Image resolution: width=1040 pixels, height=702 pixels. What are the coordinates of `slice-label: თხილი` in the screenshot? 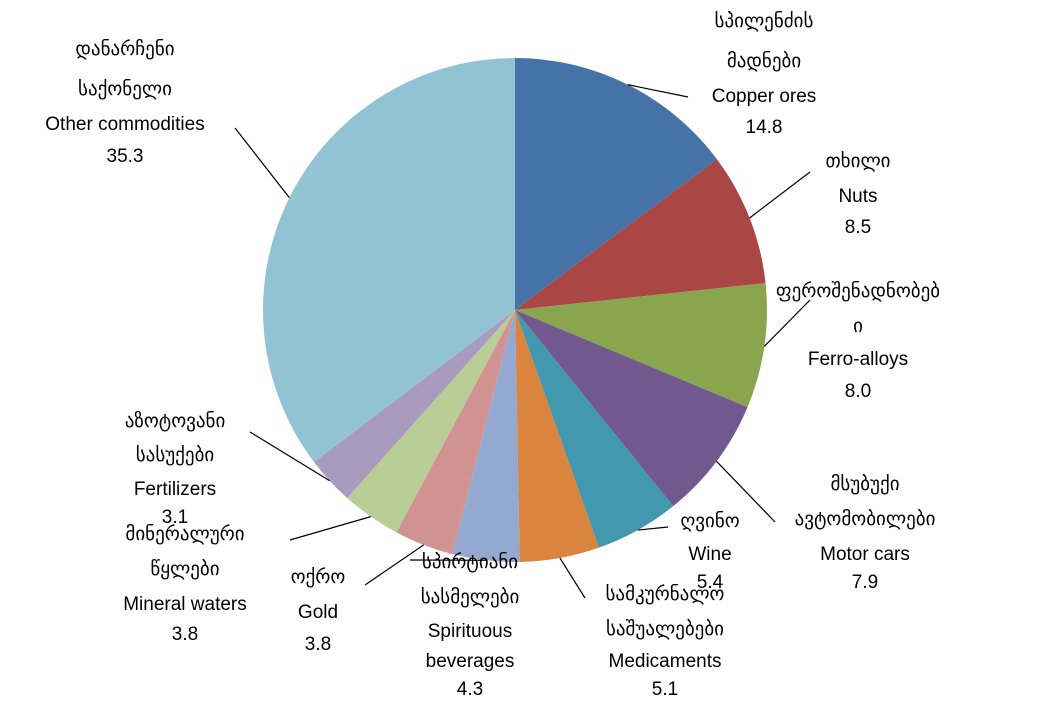 It's located at (857, 161).